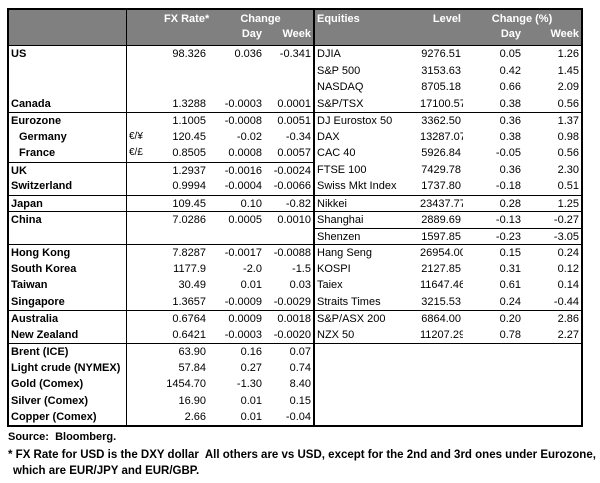 The image size is (600, 483). I want to click on equity-level-cell: 13287.07, so click(441, 136).